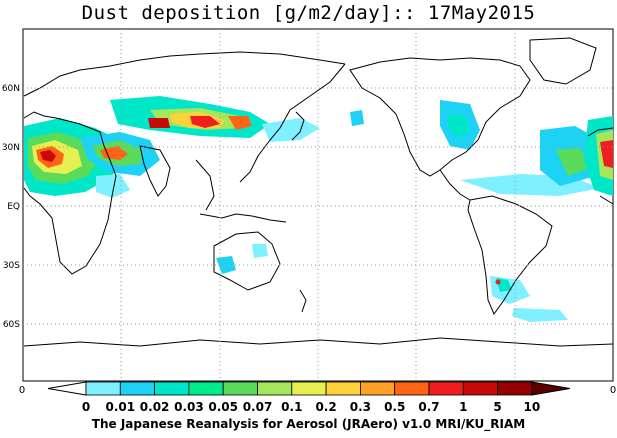 The width and height of the screenshot is (617, 438). Describe the element at coordinates (308, 397) in the screenshot. I see `colorbar: 0 0.01 0.02 0.03 0.05 0.07 0.1 0.2 0.3 0.5 0.7 1 5 10` at that location.